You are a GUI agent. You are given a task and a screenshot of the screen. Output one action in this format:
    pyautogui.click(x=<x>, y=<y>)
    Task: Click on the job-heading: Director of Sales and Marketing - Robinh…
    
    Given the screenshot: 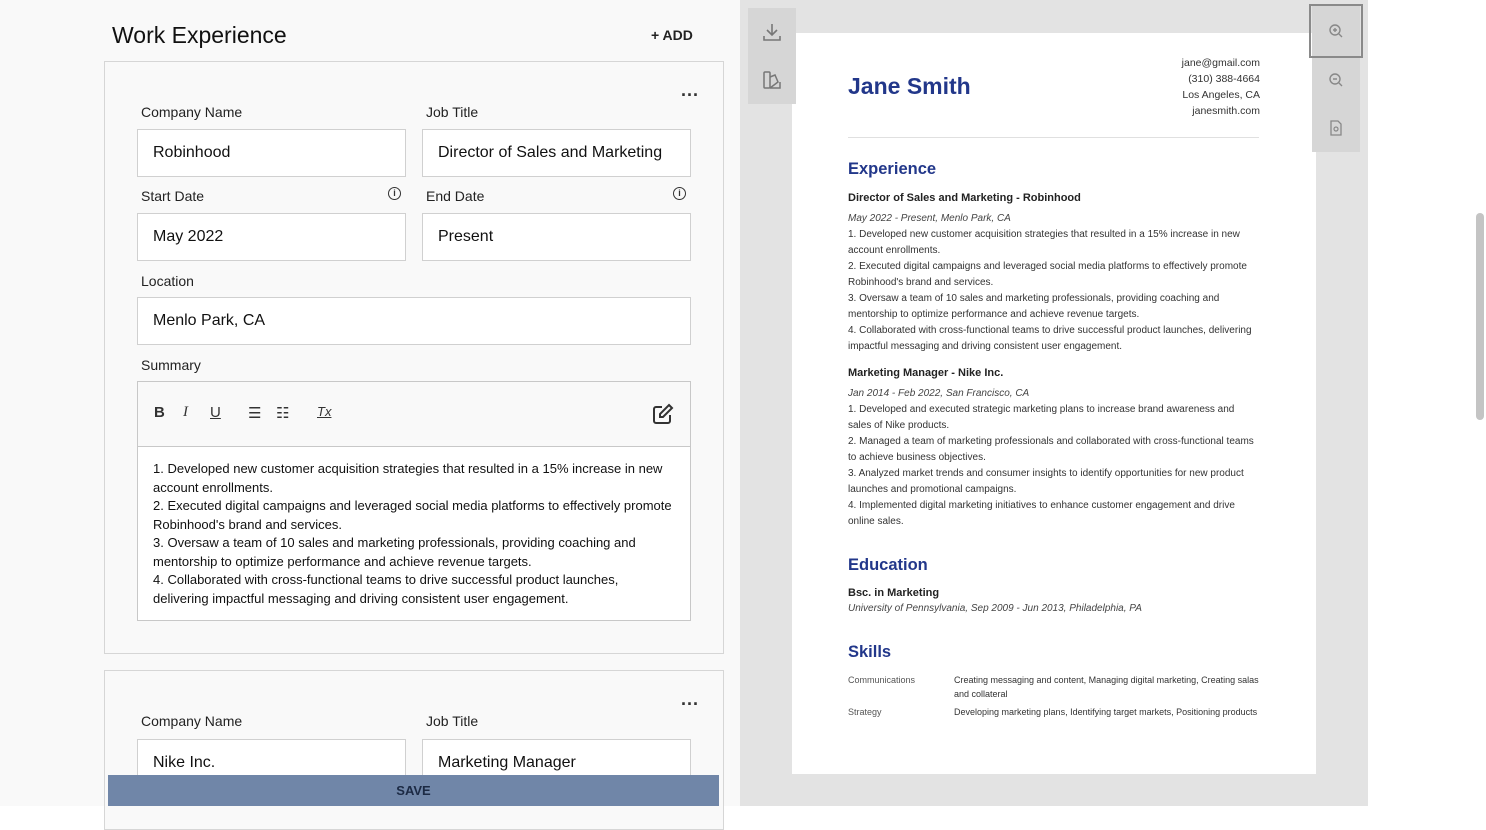 What is the action you would take?
    pyautogui.click(x=964, y=198)
    